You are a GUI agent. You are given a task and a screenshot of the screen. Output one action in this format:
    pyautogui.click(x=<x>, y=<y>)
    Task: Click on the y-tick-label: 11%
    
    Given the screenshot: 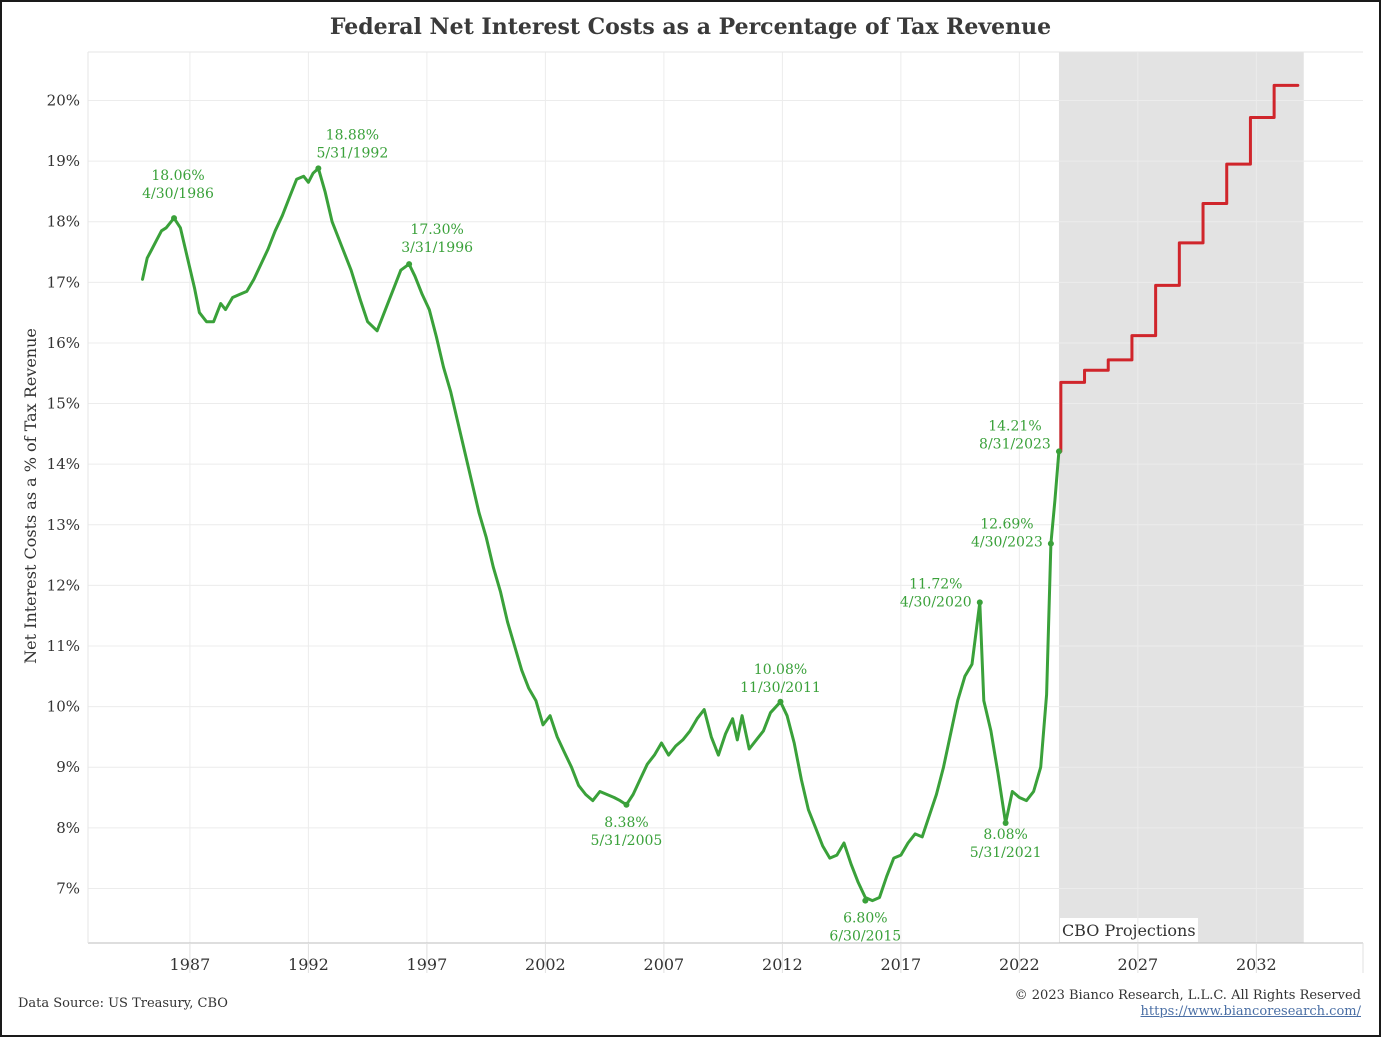 What is the action you would take?
    pyautogui.click(x=63, y=646)
    